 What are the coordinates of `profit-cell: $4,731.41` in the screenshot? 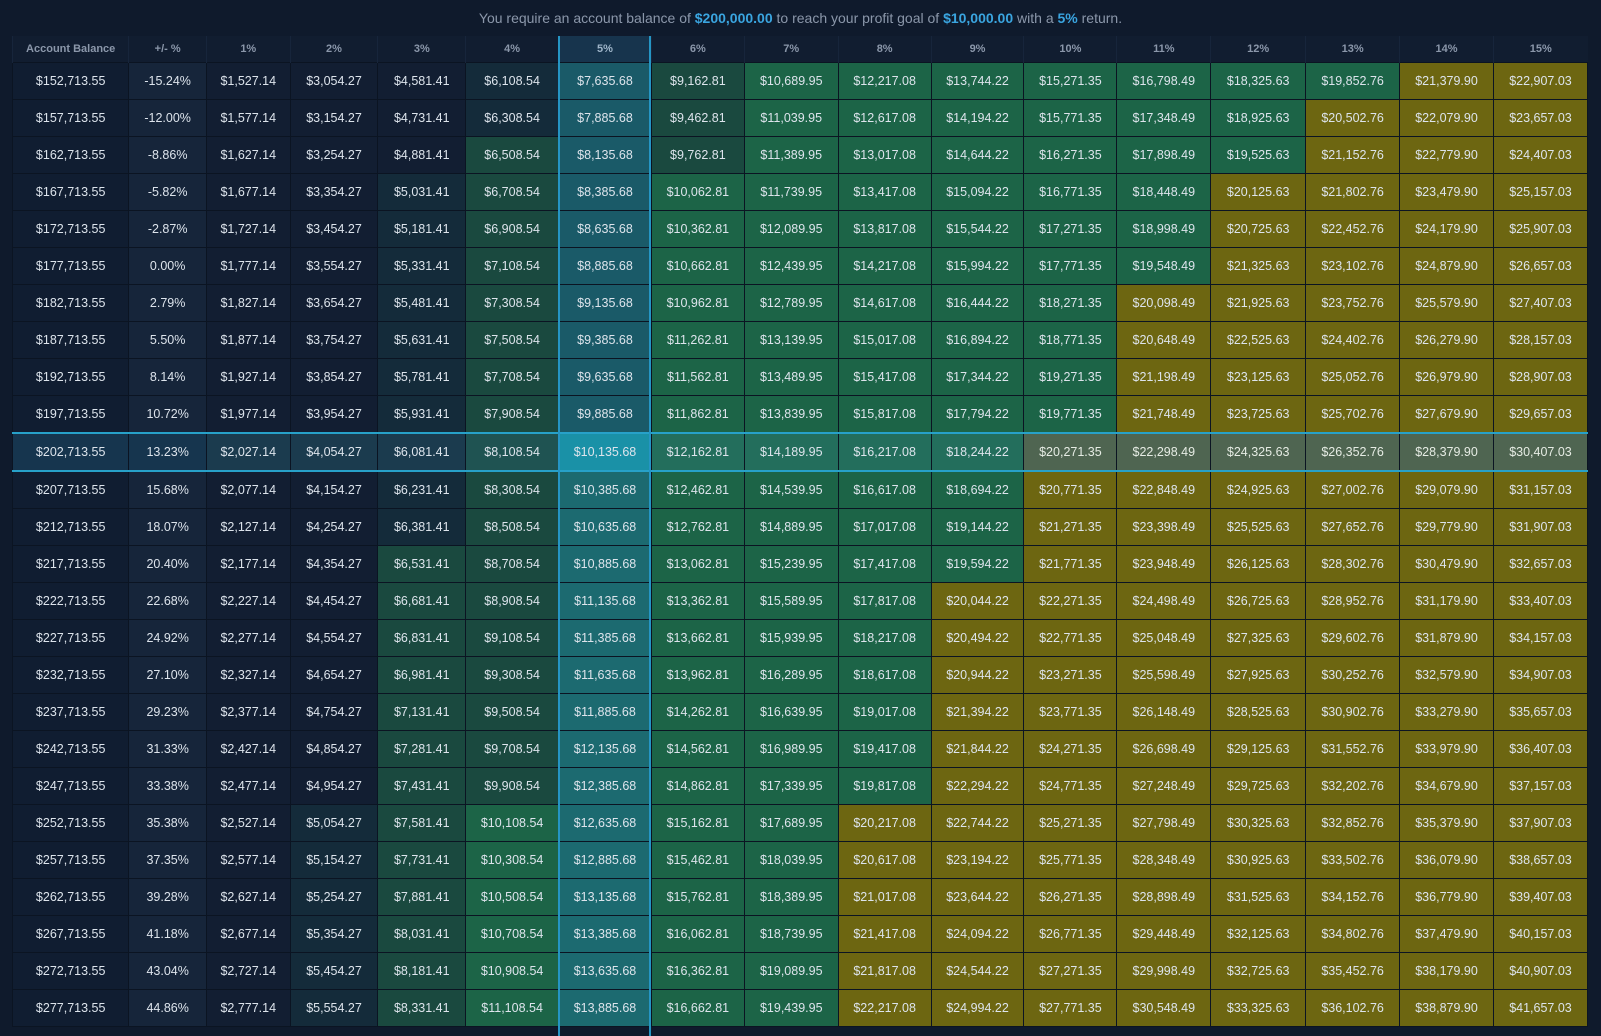 It's located at (422, 118).